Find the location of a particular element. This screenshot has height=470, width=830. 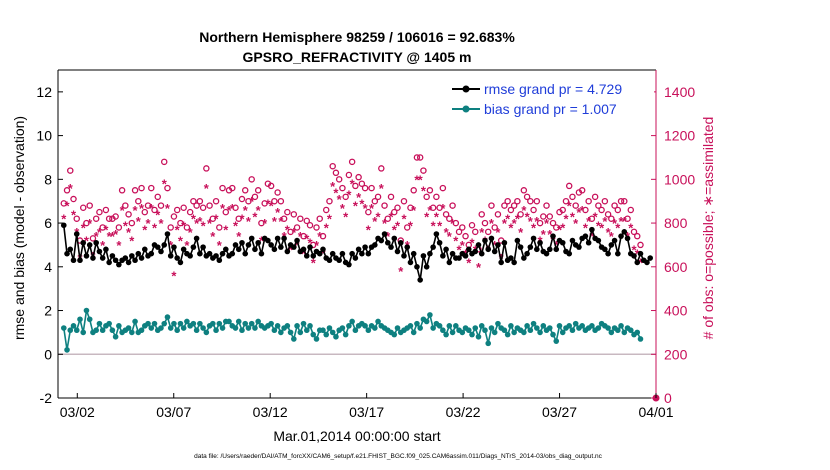

y-left-tick-label: 2 is located at coordinates (48, 311).